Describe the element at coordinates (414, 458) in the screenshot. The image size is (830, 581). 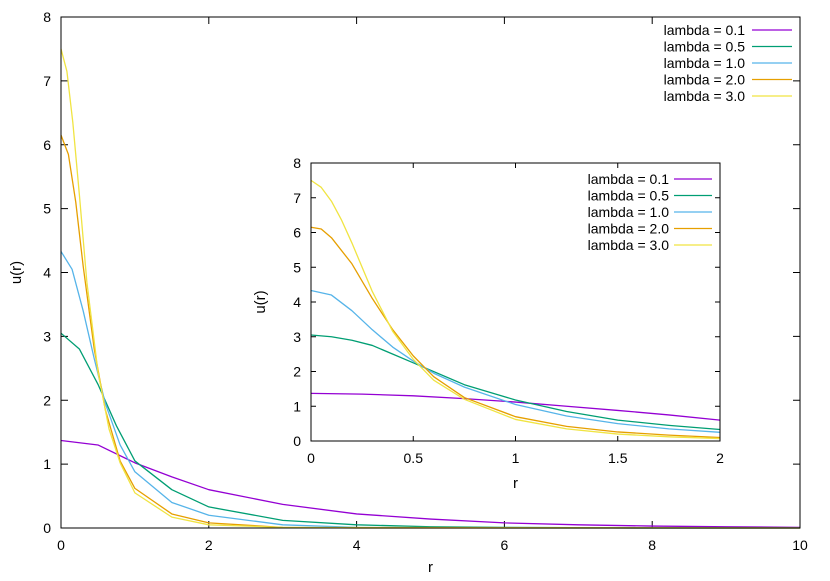
I see `x-tick-label: 0.5` at that location.